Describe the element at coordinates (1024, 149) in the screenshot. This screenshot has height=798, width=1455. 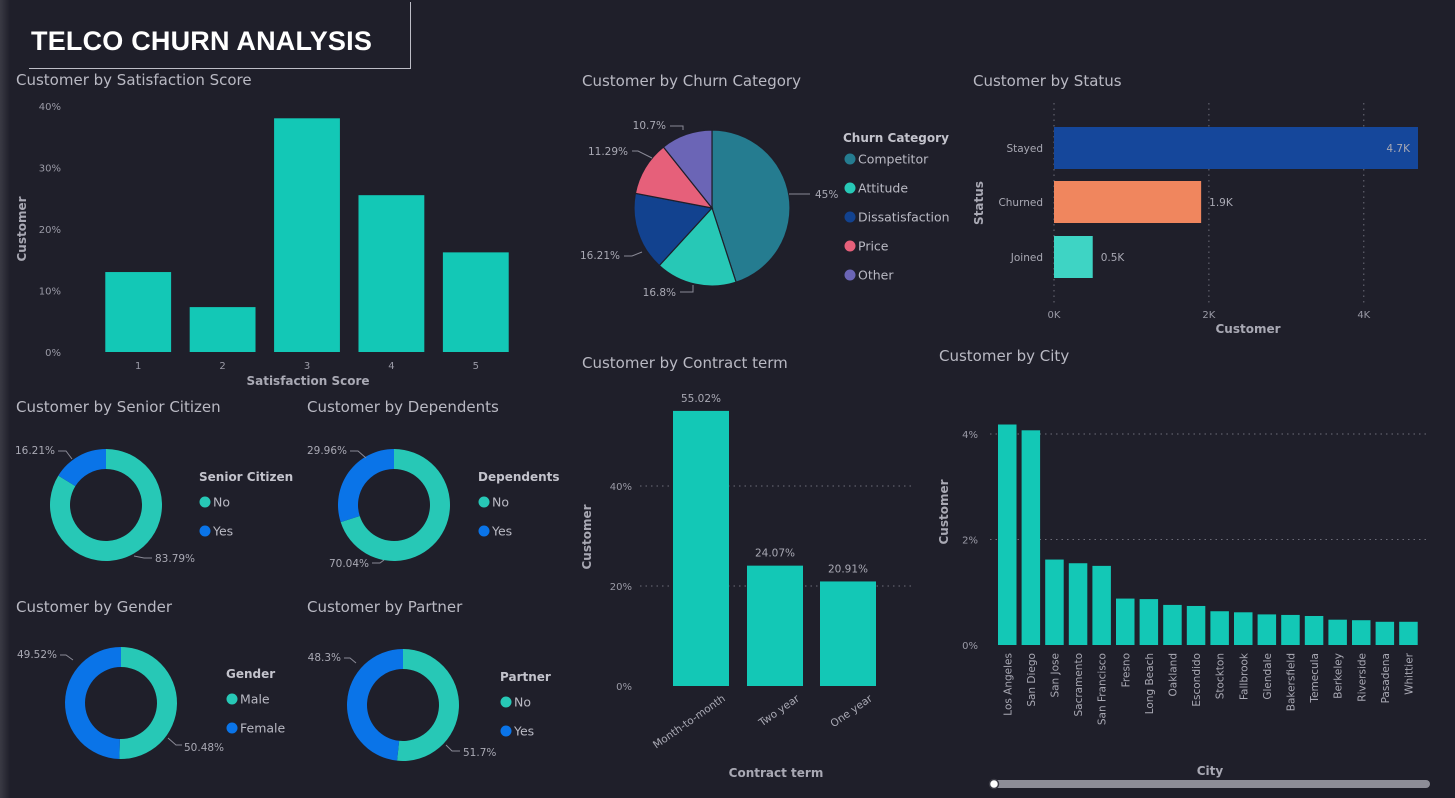
I see `status-category-label: Stayed` at that location.